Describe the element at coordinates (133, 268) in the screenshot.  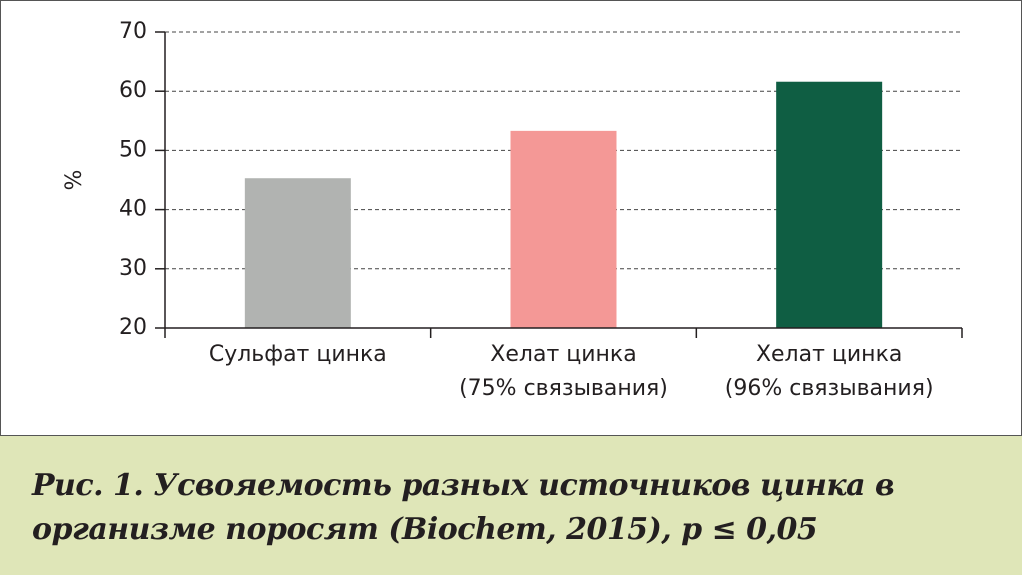
I see `y-tick-label: 30` at that location.